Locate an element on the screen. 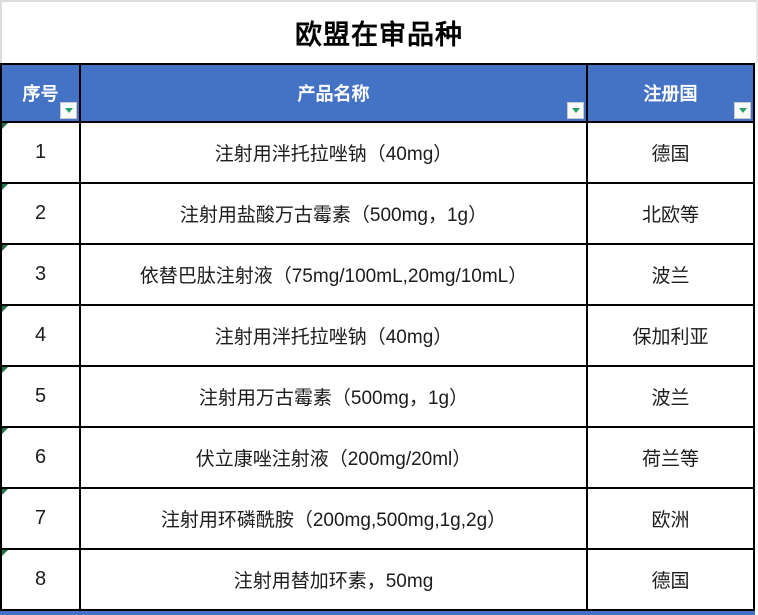 This screenshot has width=758, height=615. filter-button-product is located at coordinates (575, 110).